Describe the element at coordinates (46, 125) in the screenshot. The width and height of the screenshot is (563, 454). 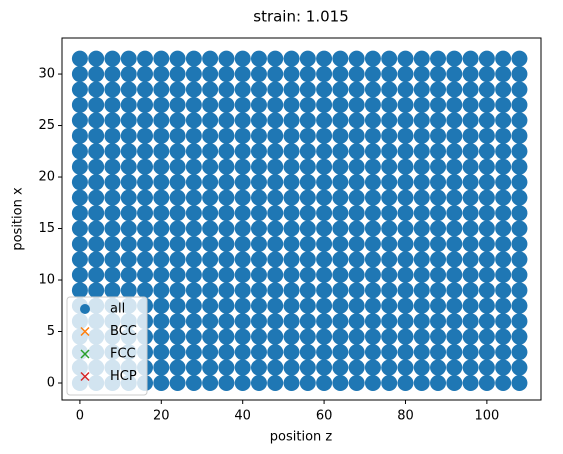
I see `y-tick-label: 25` at that location.